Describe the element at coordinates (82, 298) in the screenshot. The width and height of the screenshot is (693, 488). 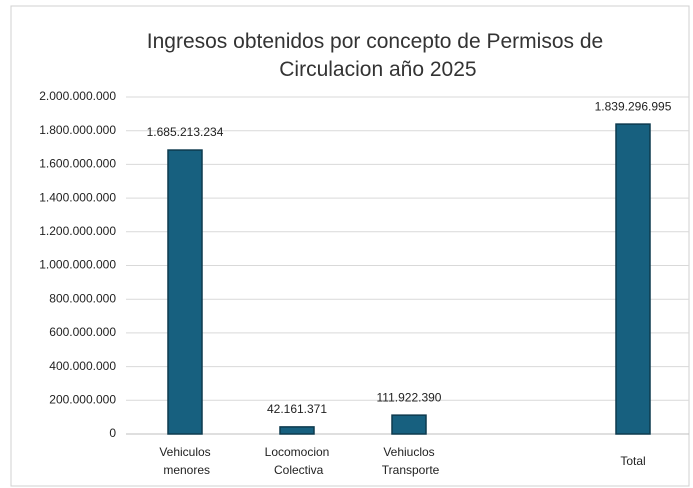
I see `y-tick-label: 800.000.000` at that location.